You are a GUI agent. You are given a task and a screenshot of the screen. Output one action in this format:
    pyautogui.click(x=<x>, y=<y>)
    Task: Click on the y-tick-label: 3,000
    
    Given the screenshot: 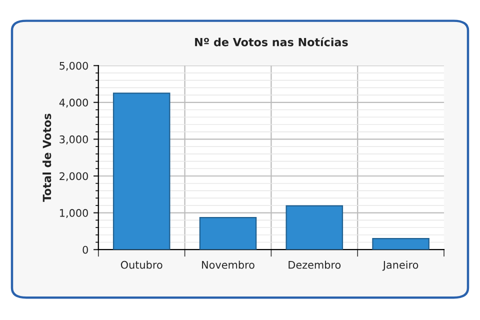 What is the action you would take?
    pyautogui.click(x=74, y=139)
    